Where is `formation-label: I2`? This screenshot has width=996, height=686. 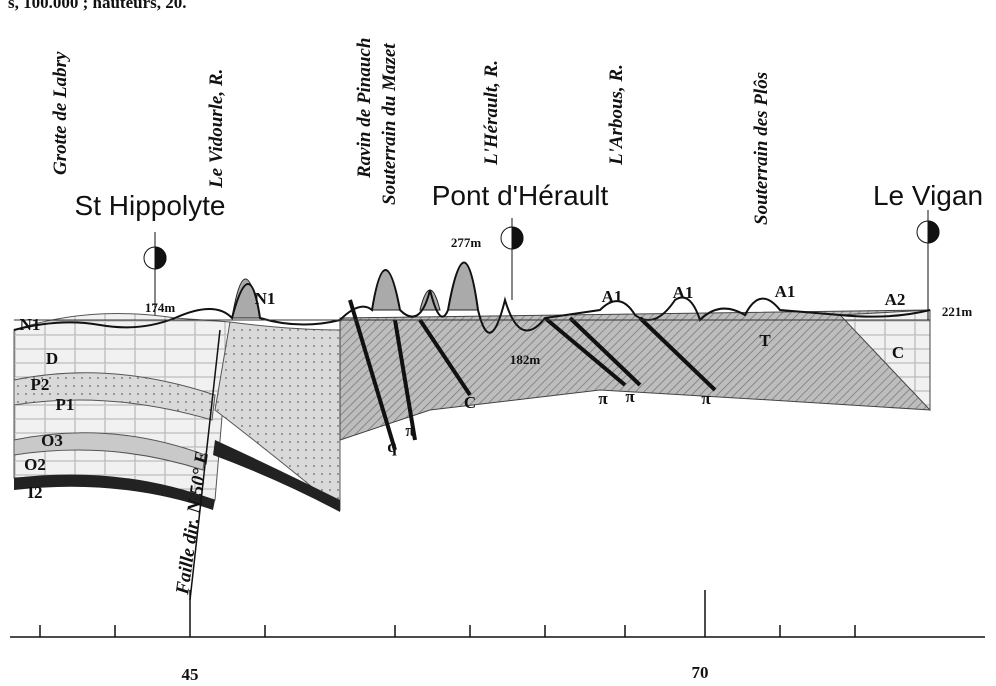 formation-label: I2 is located at coordinates (34, 492).